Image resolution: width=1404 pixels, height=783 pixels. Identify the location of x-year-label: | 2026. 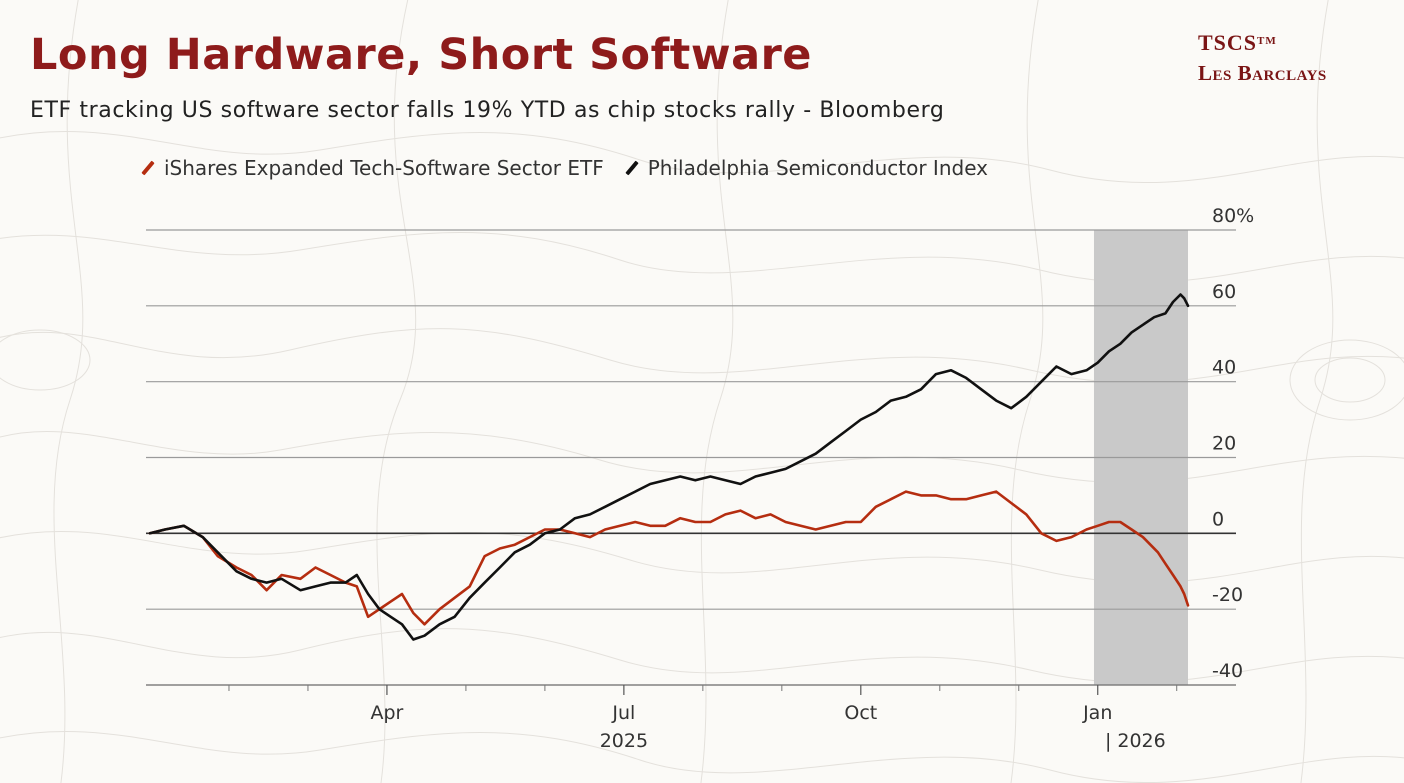
(1135, 741).